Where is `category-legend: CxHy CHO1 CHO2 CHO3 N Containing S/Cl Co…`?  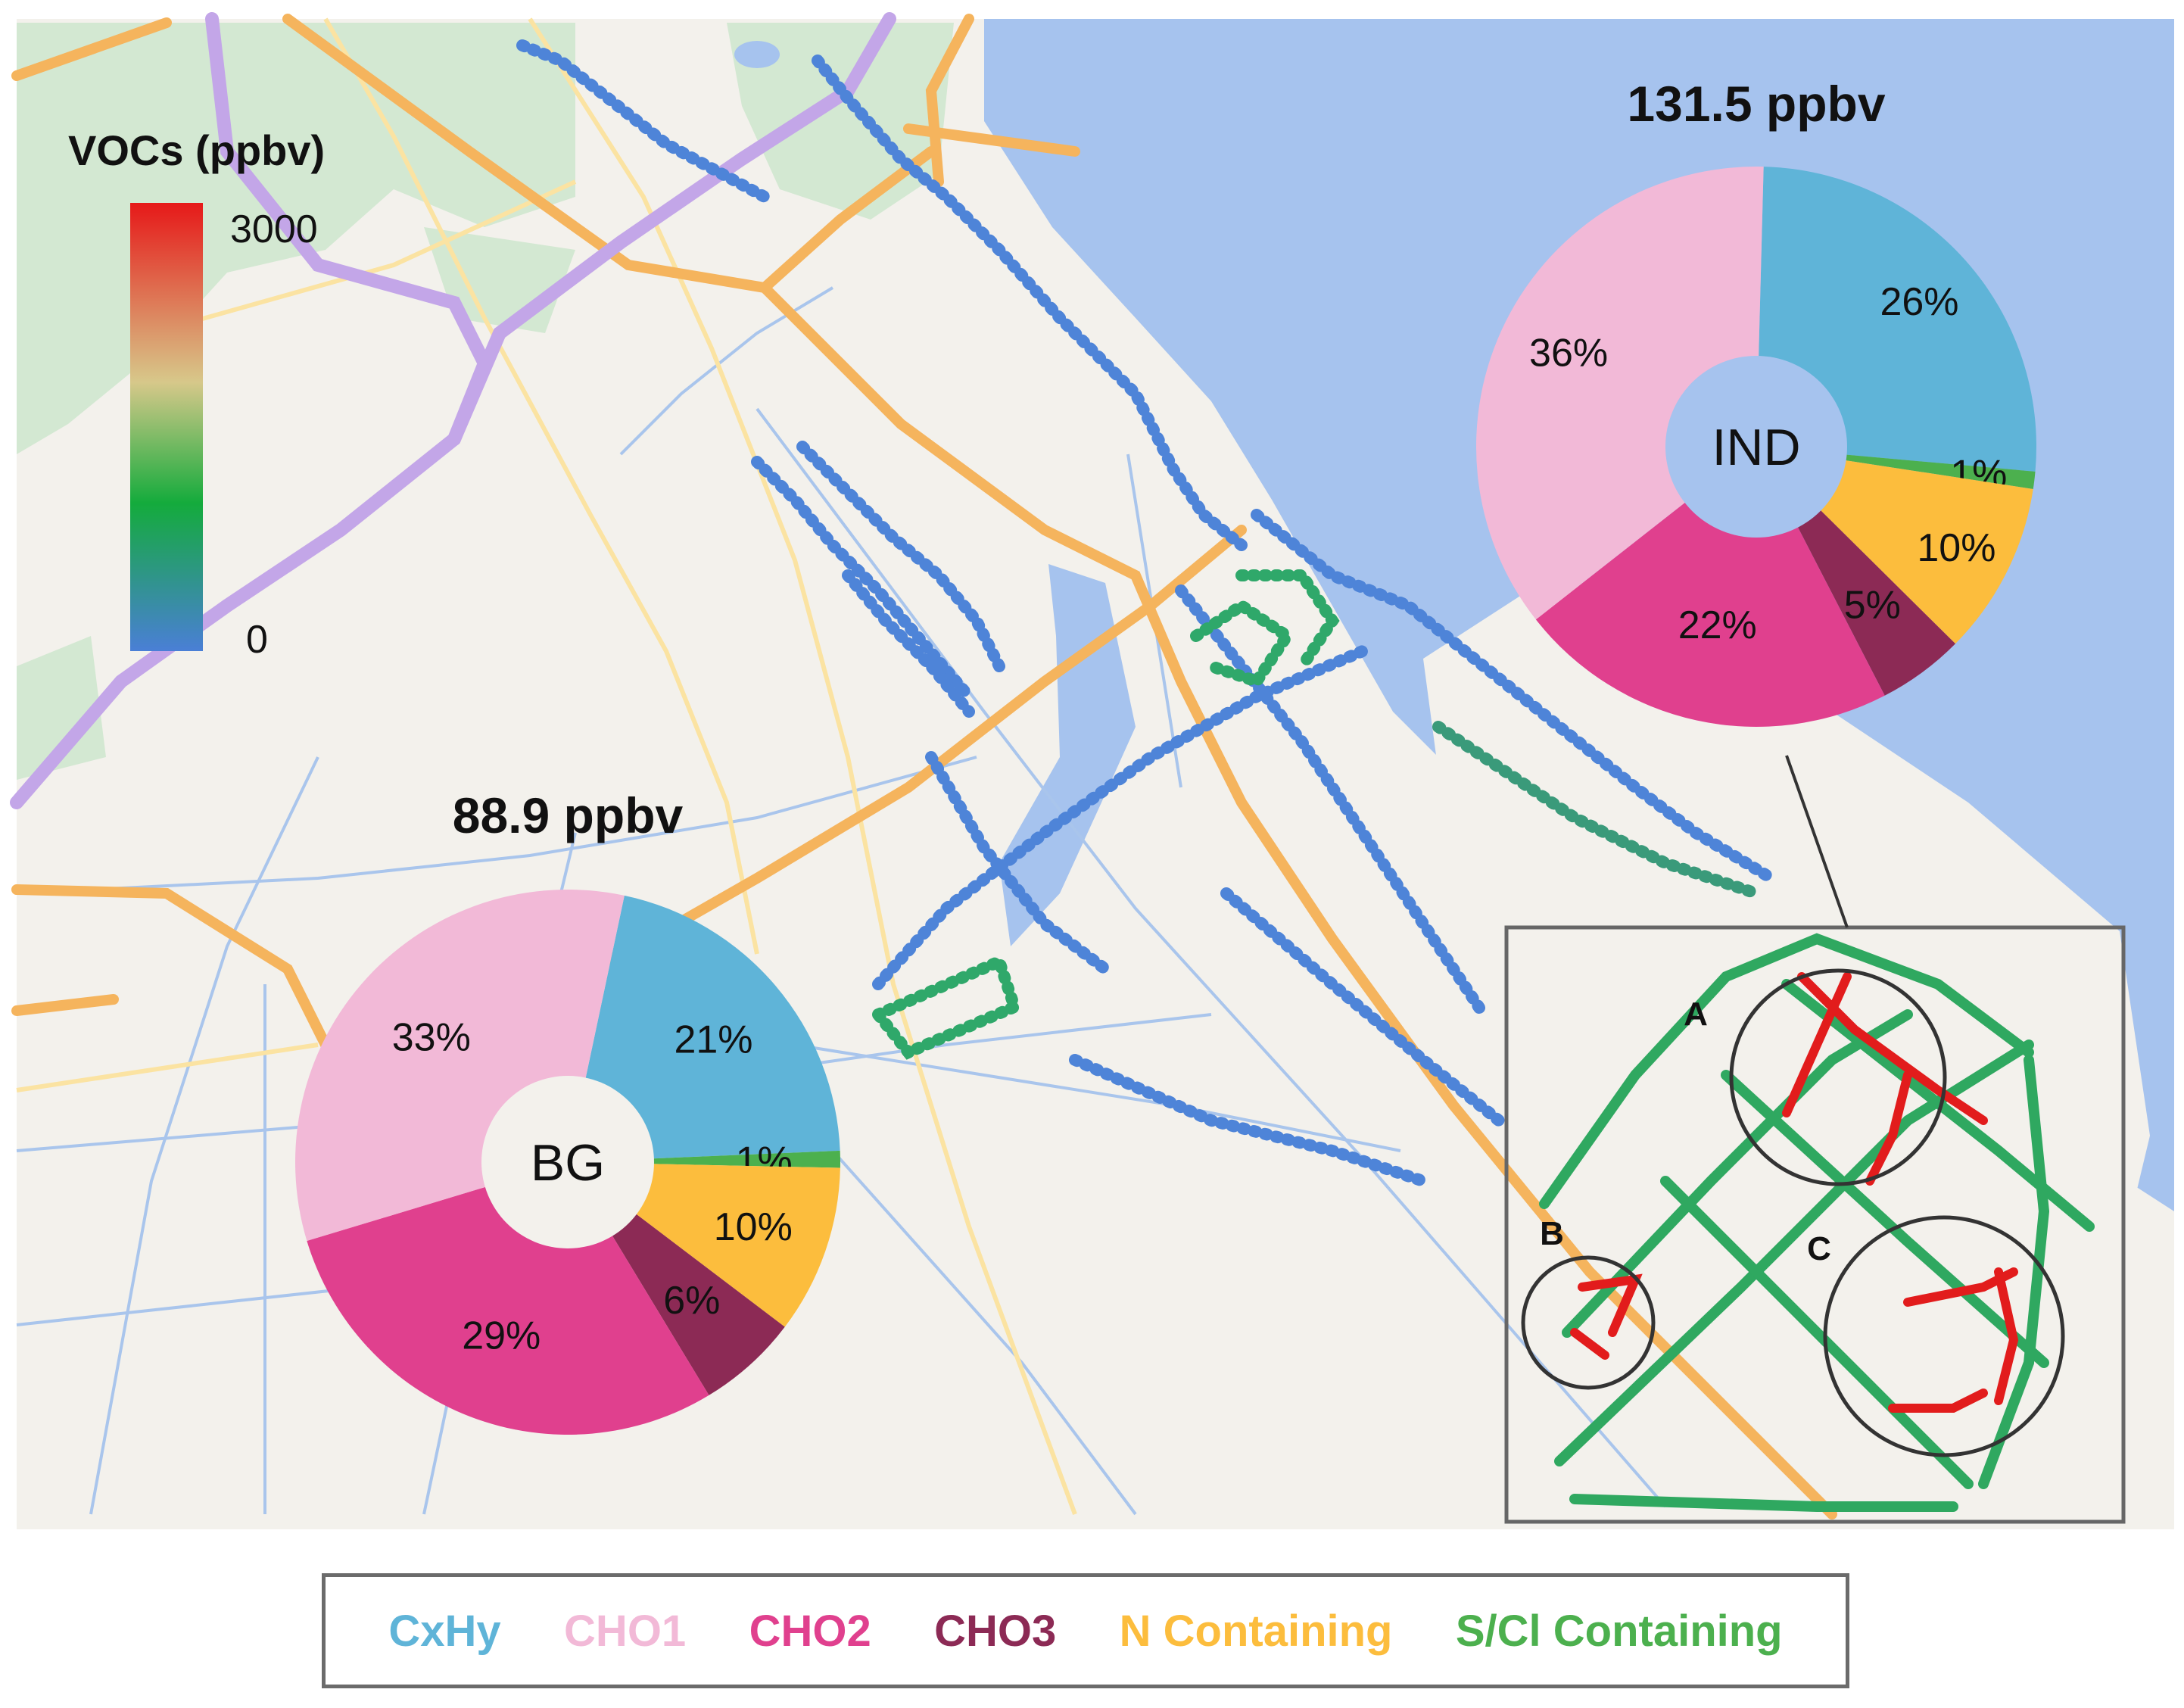 category-legend: CxHy CHO1 CHO2 CHO3 N Containing S/Cl Co… is located at coordinates (1085, 1630).